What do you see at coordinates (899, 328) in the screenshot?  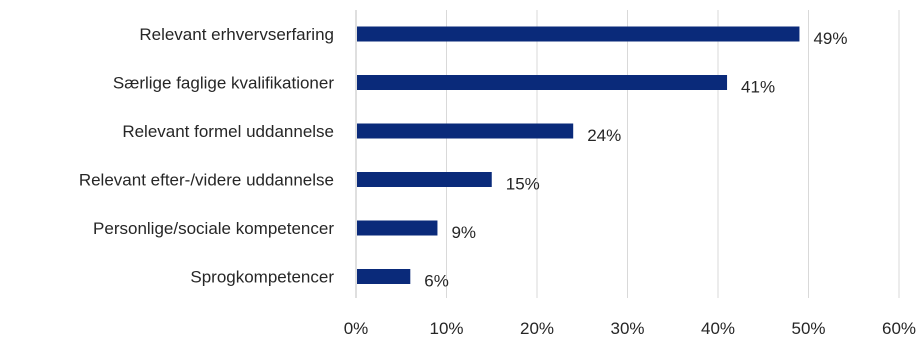 I see `x-tick-label: 60%` at bounding box center [899, 328].